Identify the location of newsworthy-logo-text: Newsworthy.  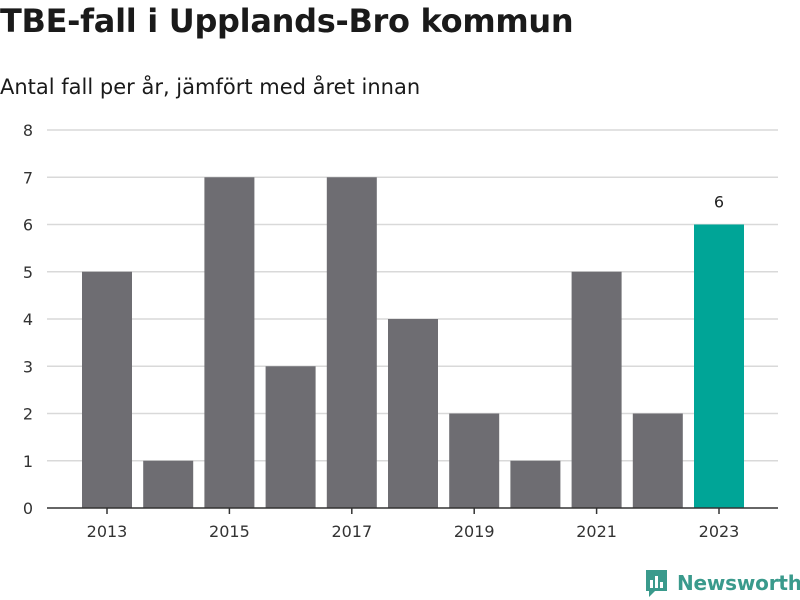
(738, 583).